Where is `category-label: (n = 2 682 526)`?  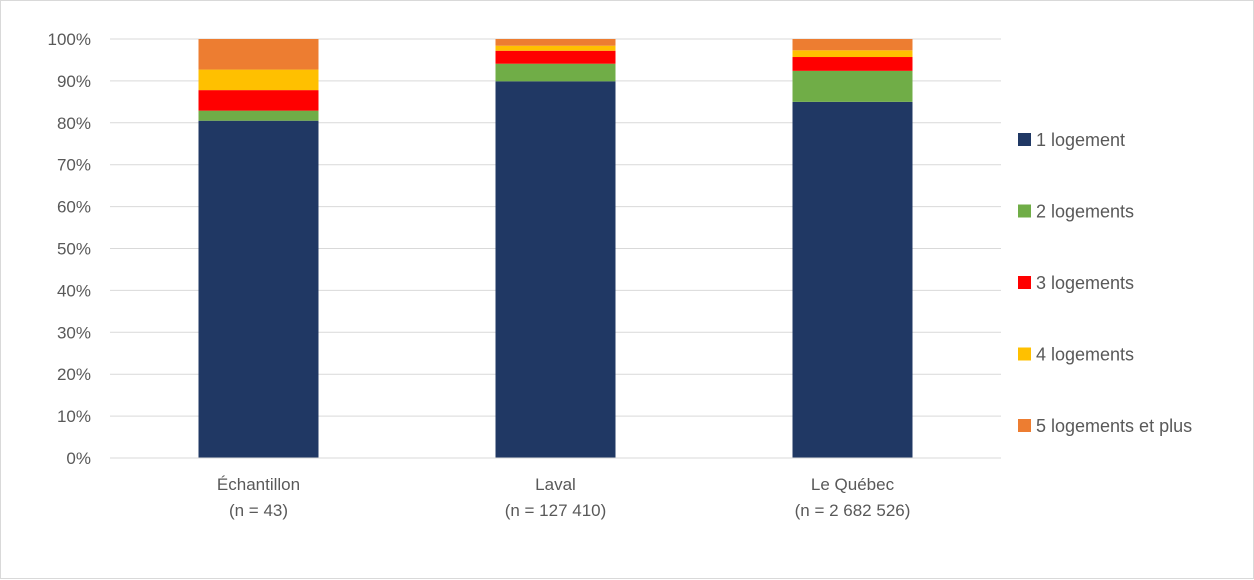 category-label: (n = 2 682 526) is located at coordinates (853, 510).